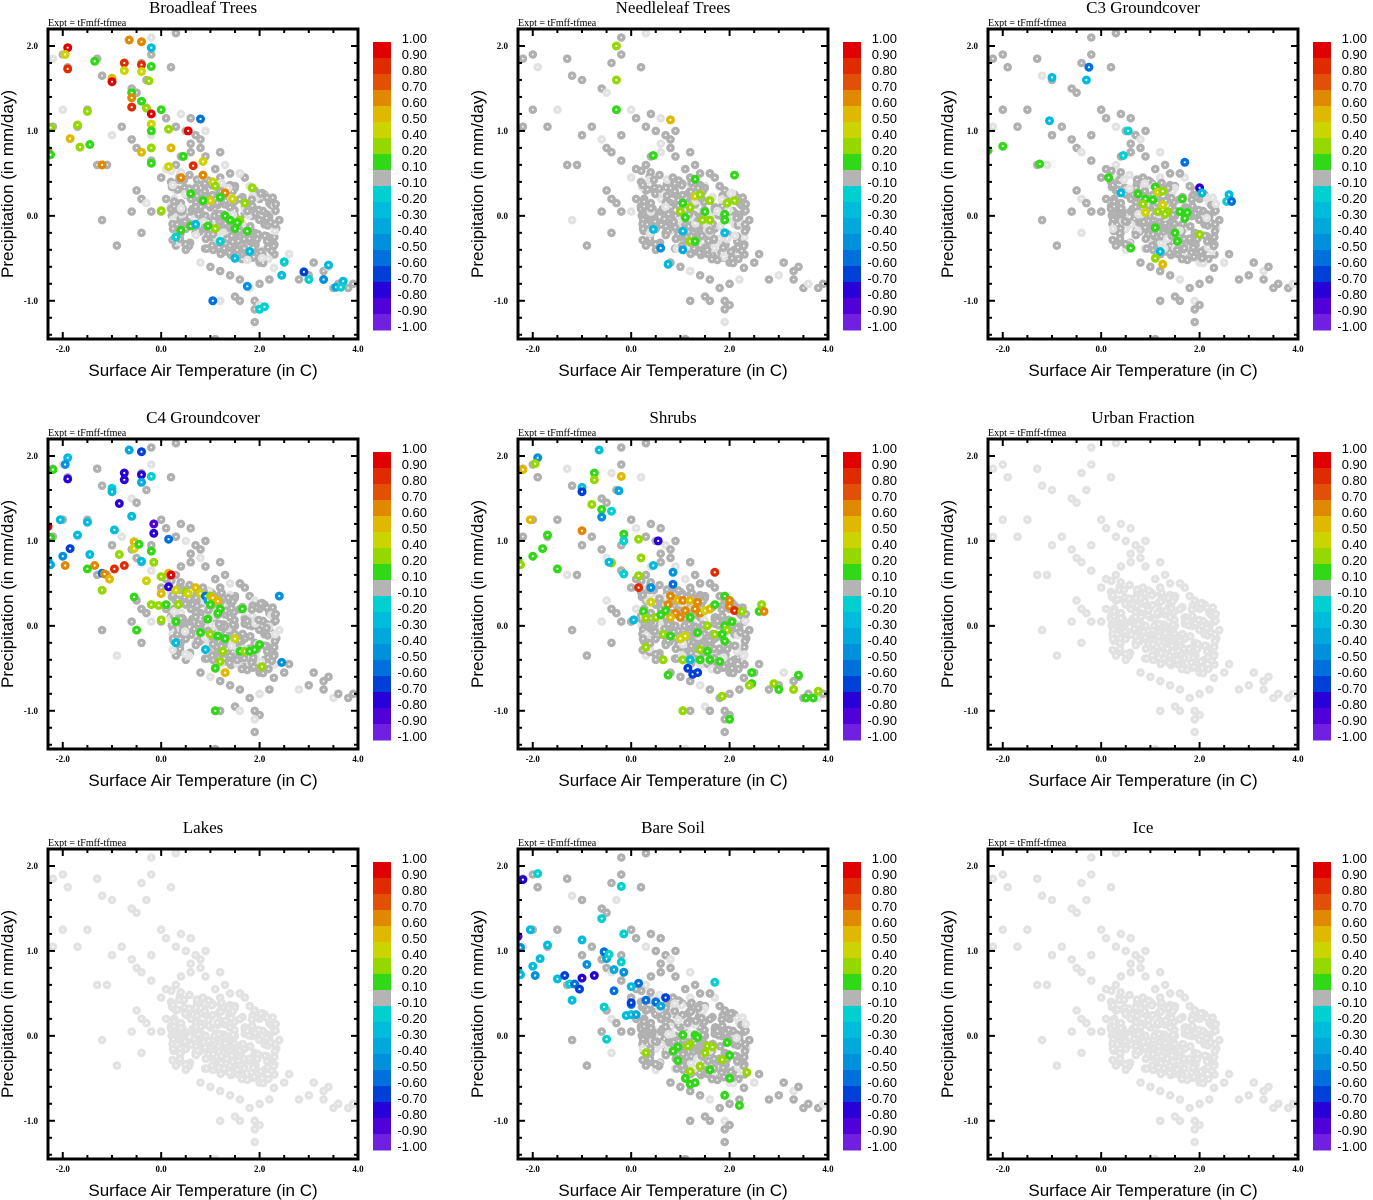 The image size is (1373, 1200). I want to click on colorbar-label: -0.60, so click(412, 672).